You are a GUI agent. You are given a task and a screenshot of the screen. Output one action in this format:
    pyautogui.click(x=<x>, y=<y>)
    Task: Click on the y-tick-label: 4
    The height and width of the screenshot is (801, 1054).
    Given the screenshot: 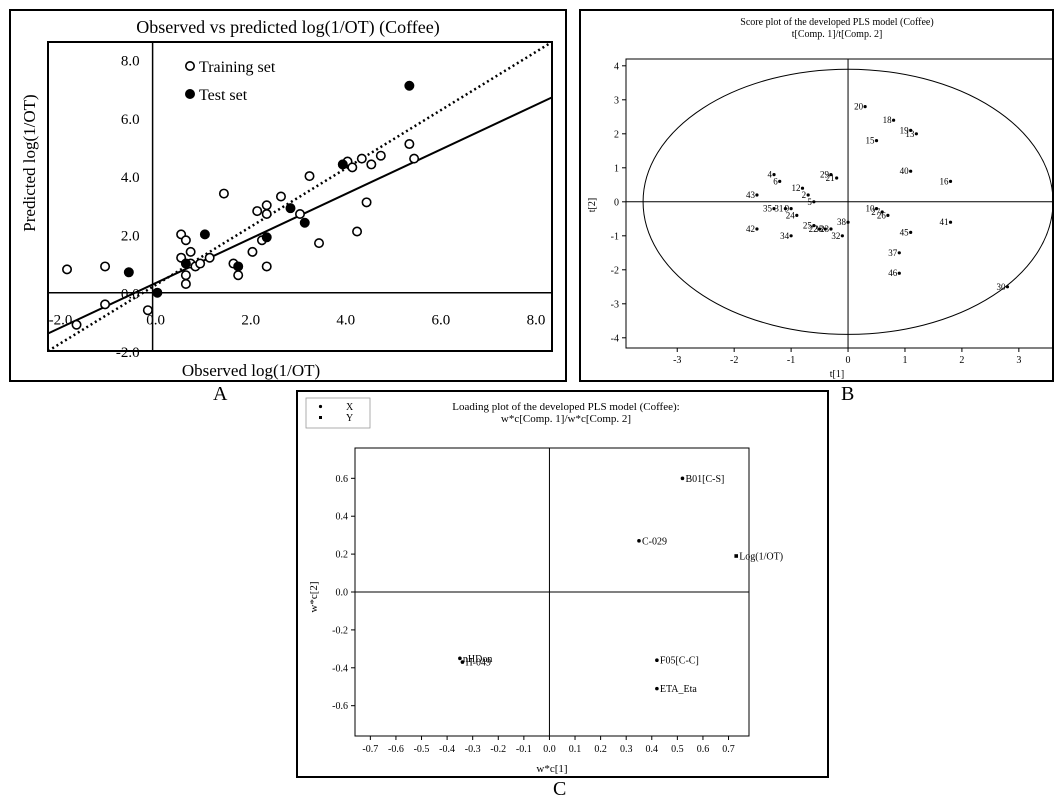 What is the action you would take?
    pyautogui.click(x=616, y=66)
    